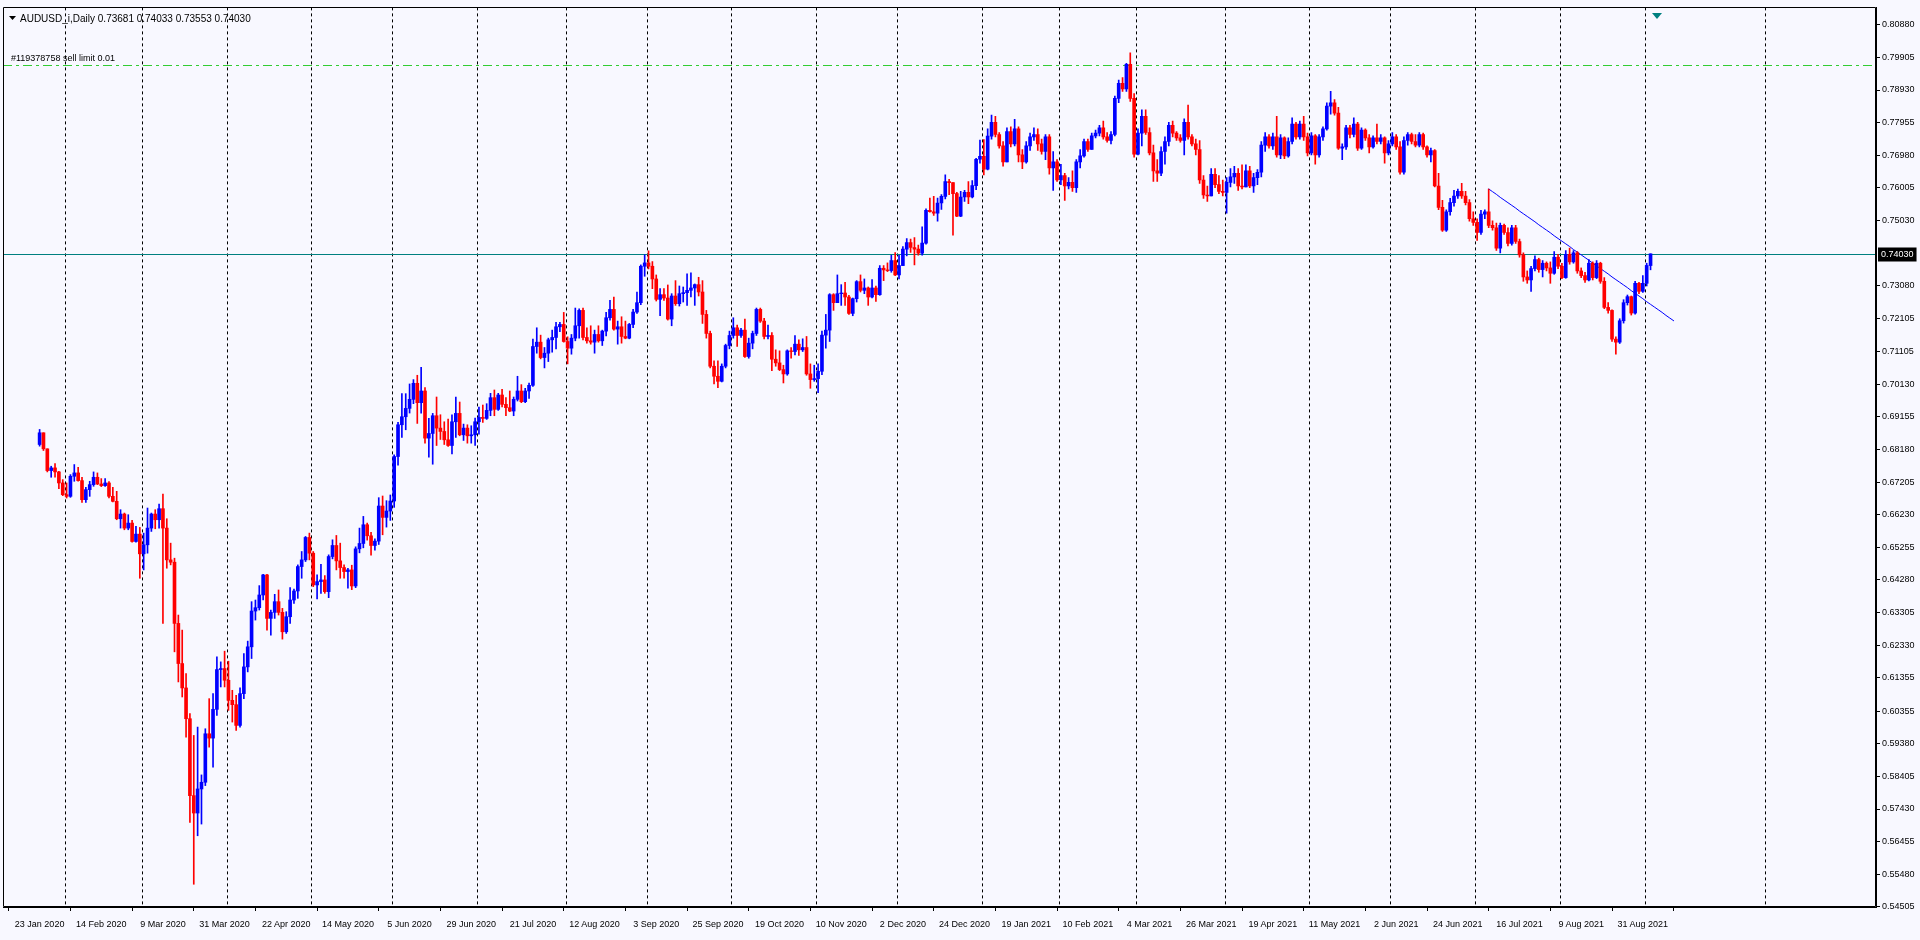  What do you see at coordinates (780, 923) in the screenshot?
I see `x-tick-label: 19 Oct 2020` at bounding box center [780, 923].